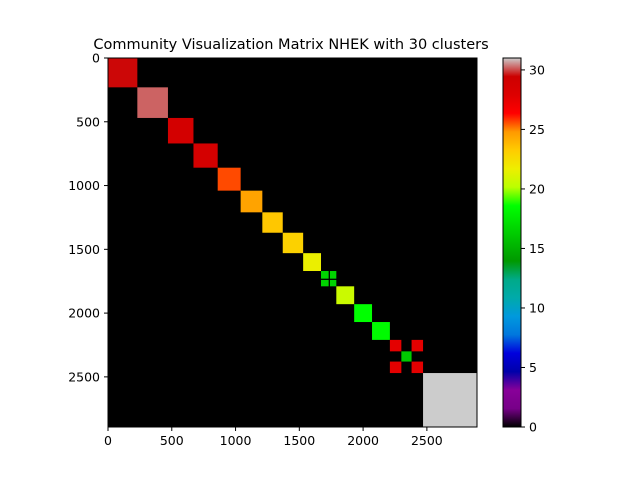 The image size is (640, 480). Describe the element at coordinates (299, 440) in the screenshot. I see `x-tick-label: 1500` at that location.